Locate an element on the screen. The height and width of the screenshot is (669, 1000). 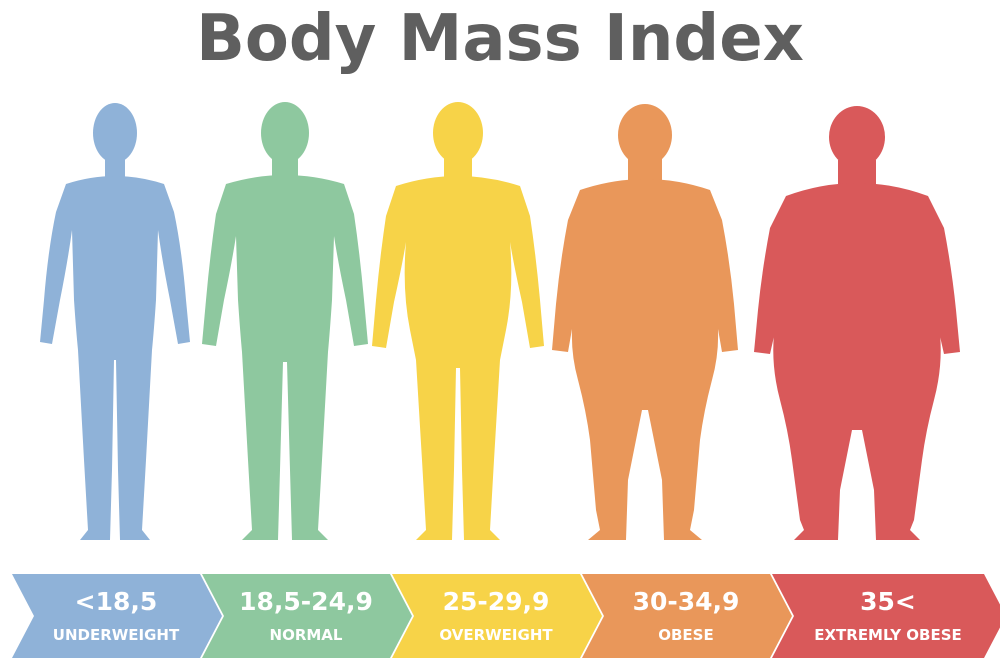
body-normal-figure is located at coordinates (285, 321).